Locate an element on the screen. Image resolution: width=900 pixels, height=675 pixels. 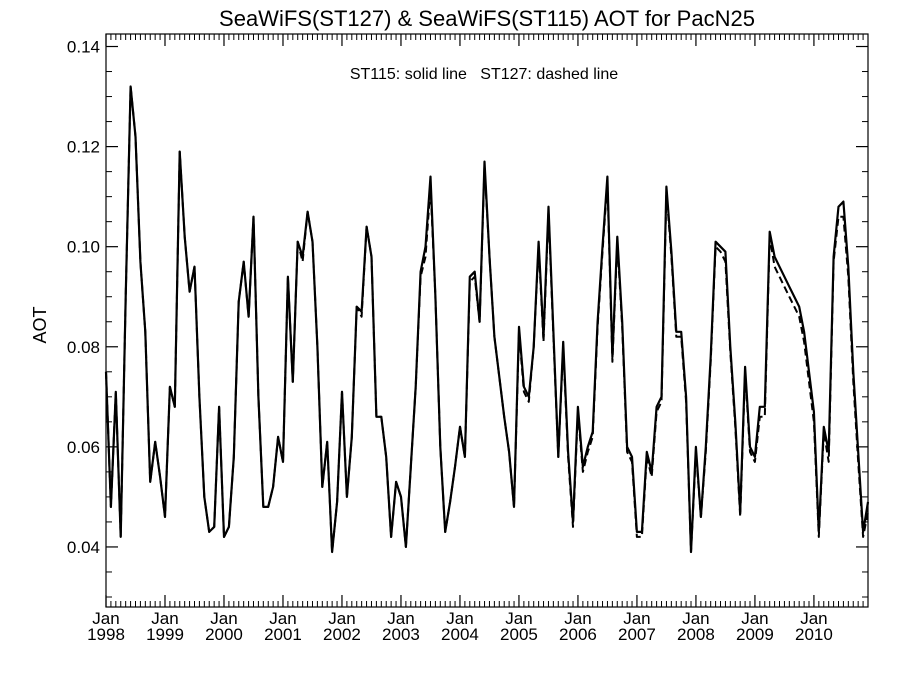
y-tick-label: 0.12 is located at coordinates (83, 147).